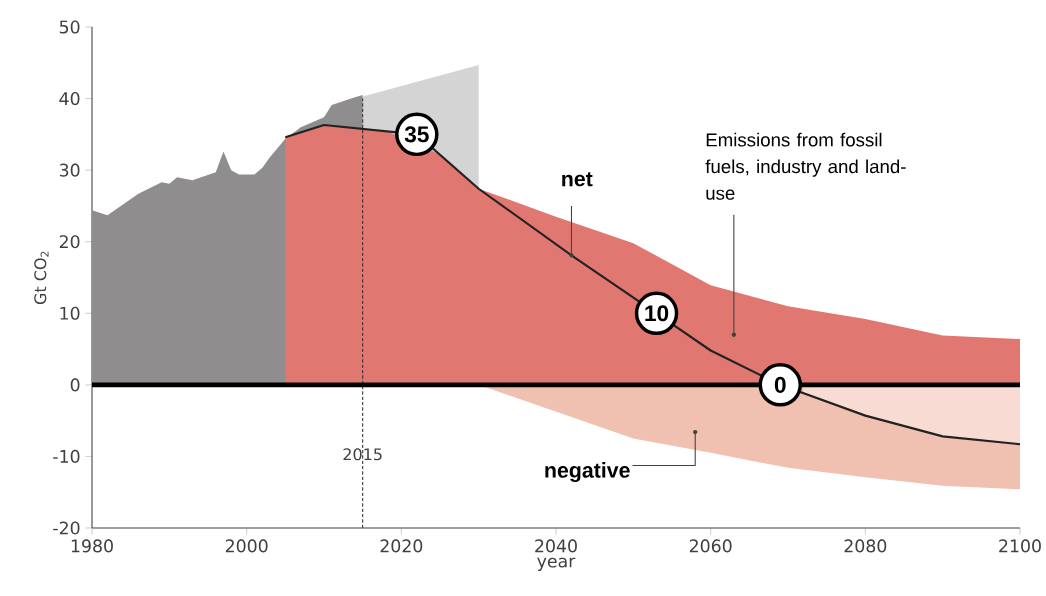 Image resolution: width=1046 pixels, height=596 pixels. I want to click on annotation: Emissions from fossil fuels, industry and land-use, so click(805, 166).